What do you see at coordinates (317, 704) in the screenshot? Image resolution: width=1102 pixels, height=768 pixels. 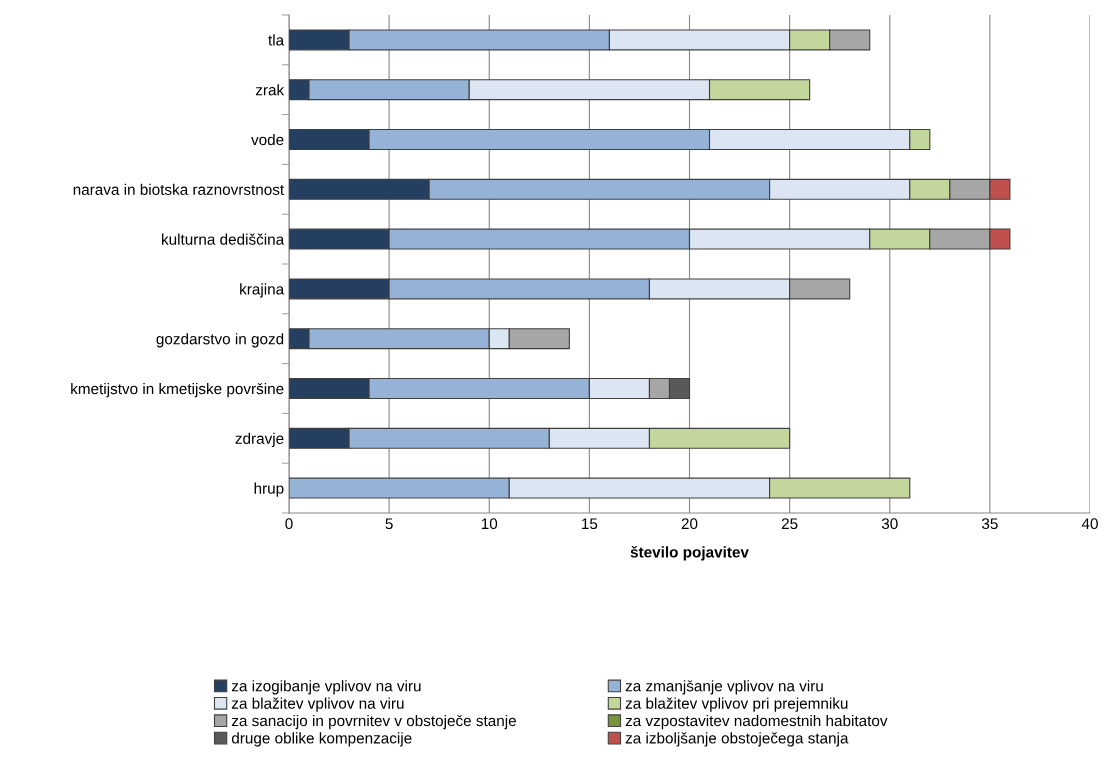 I see `legend-label: za blažitev vplivov na viru` at bounding box center [317, 704].